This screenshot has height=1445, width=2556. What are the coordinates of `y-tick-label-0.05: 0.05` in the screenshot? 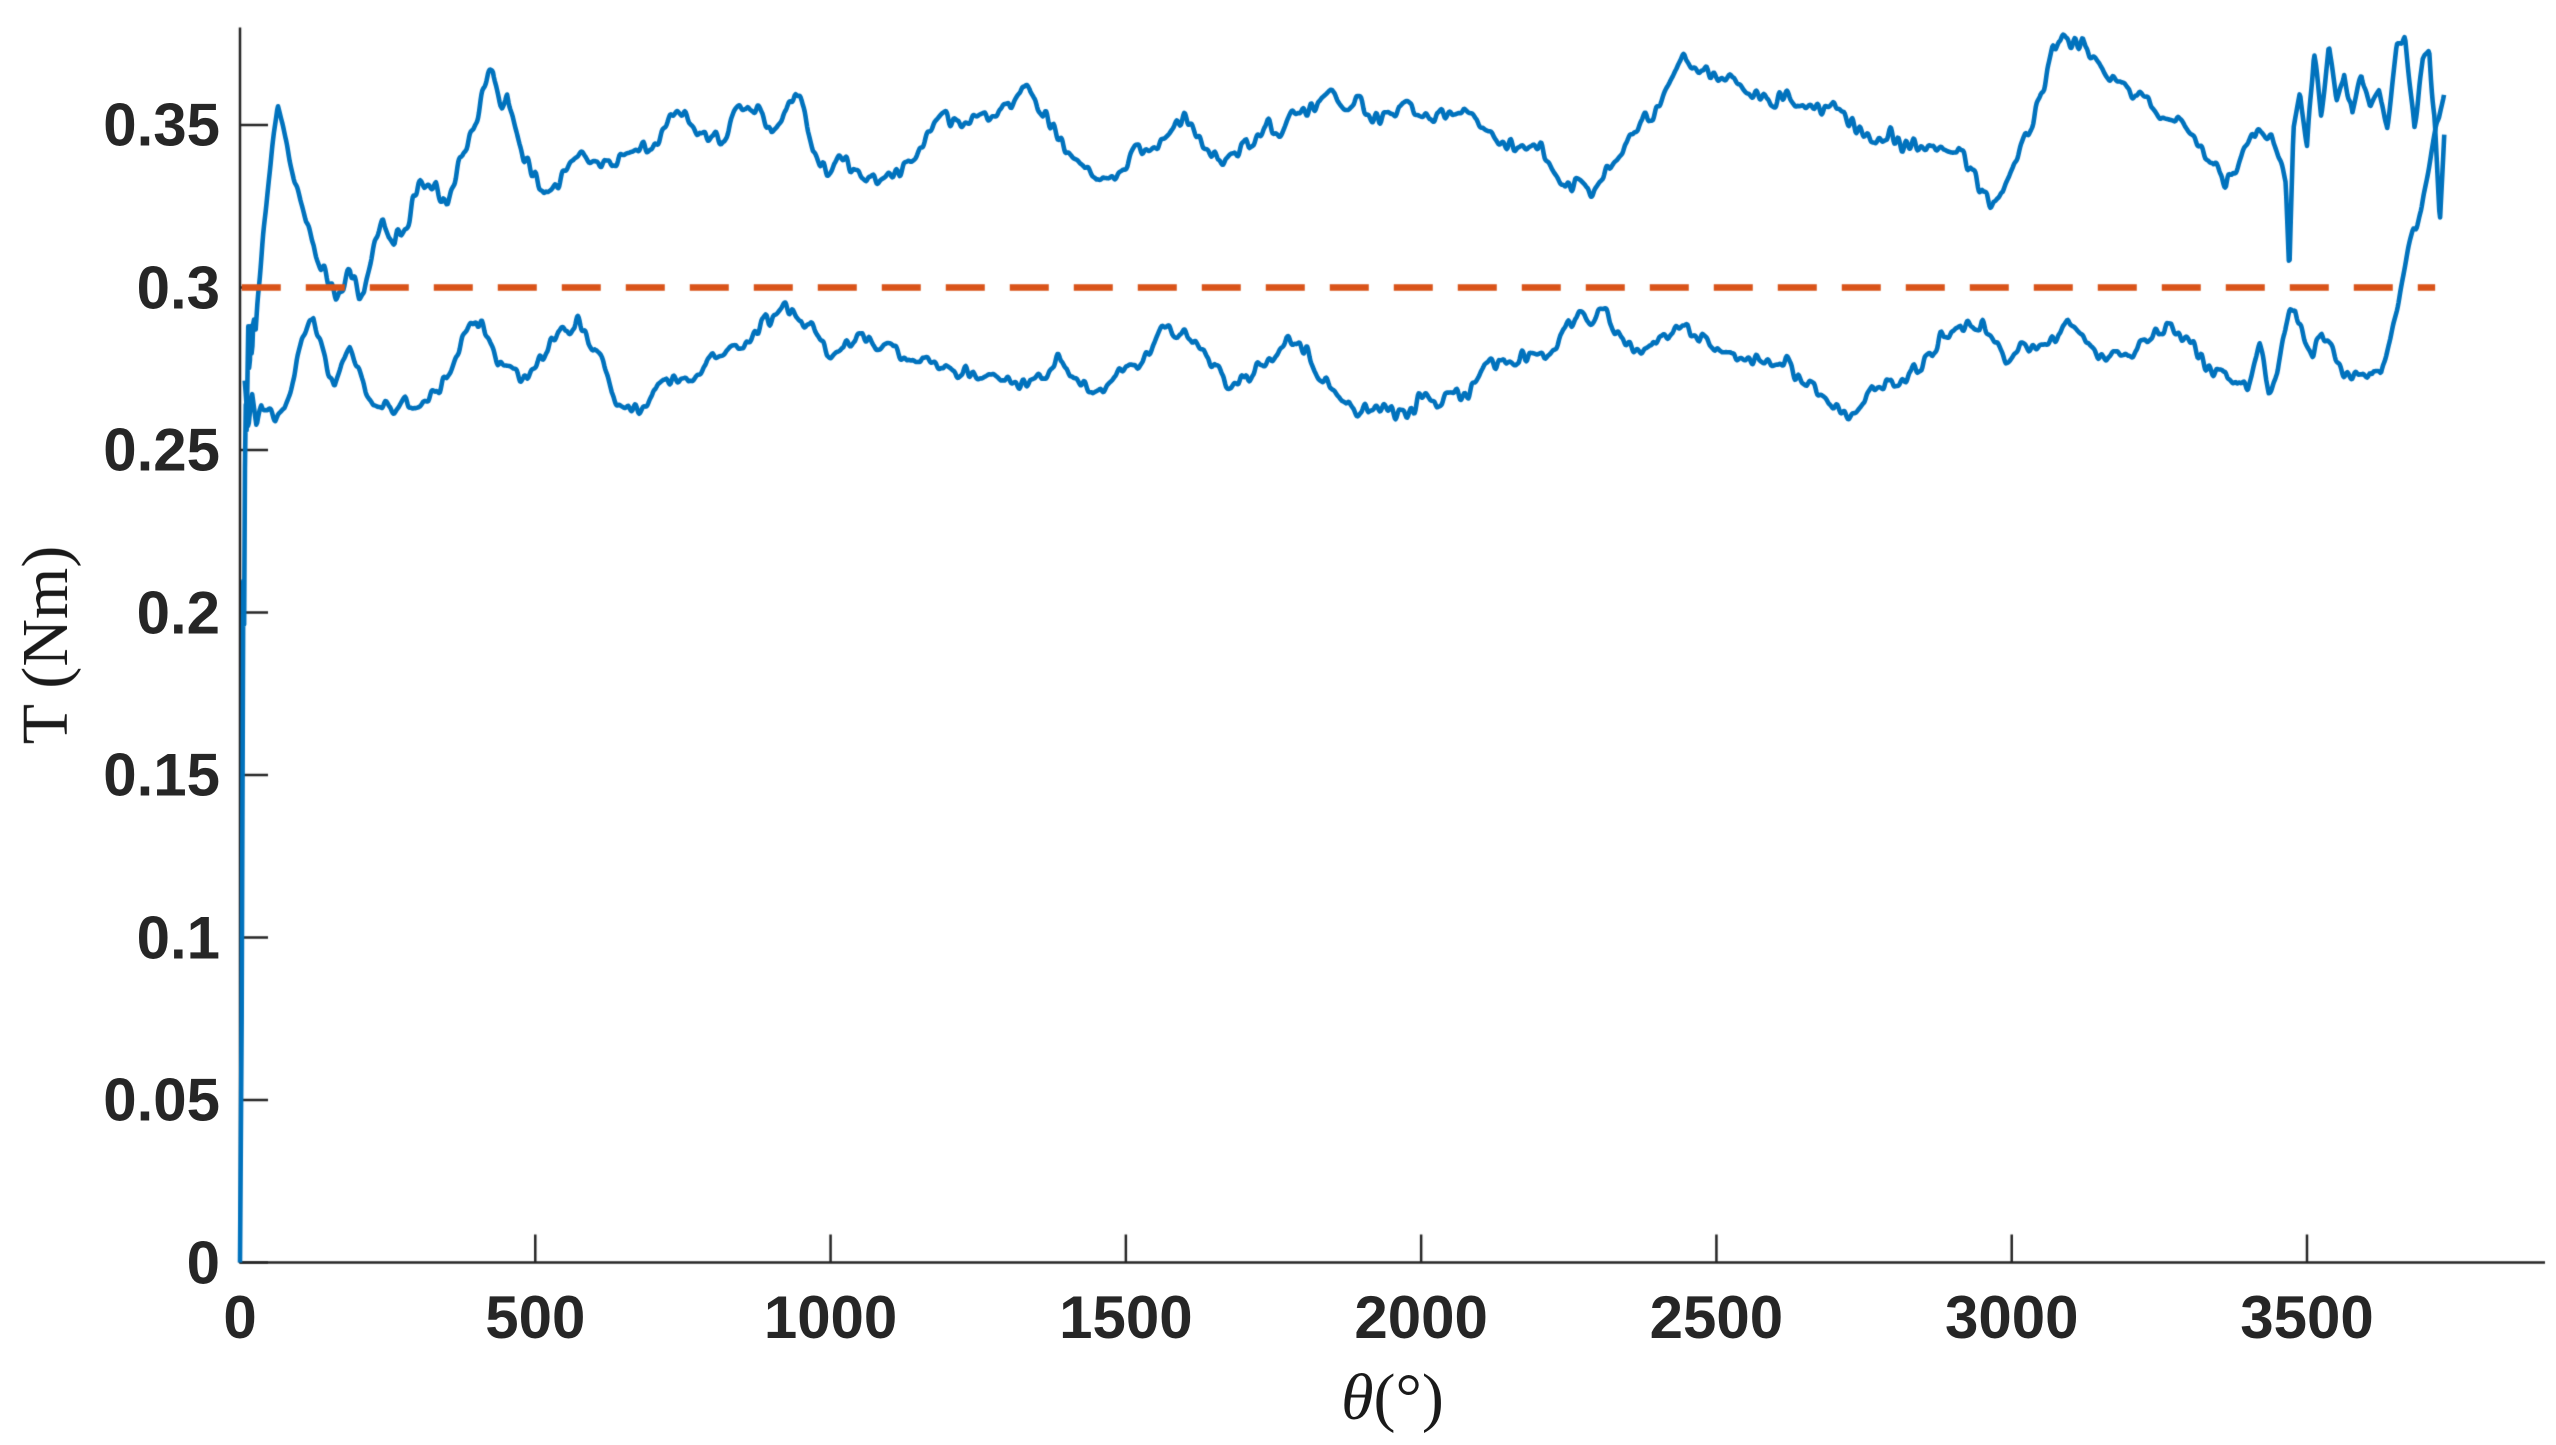 It's located at (161, 1100).